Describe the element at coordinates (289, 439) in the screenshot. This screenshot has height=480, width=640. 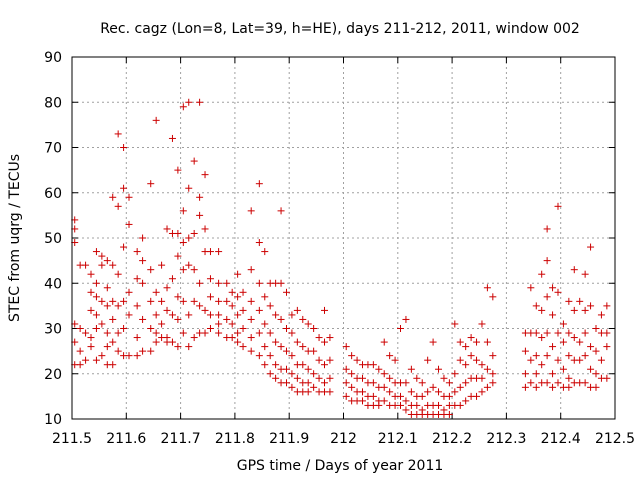
I see `x-tick-label: 211.9` at that location.